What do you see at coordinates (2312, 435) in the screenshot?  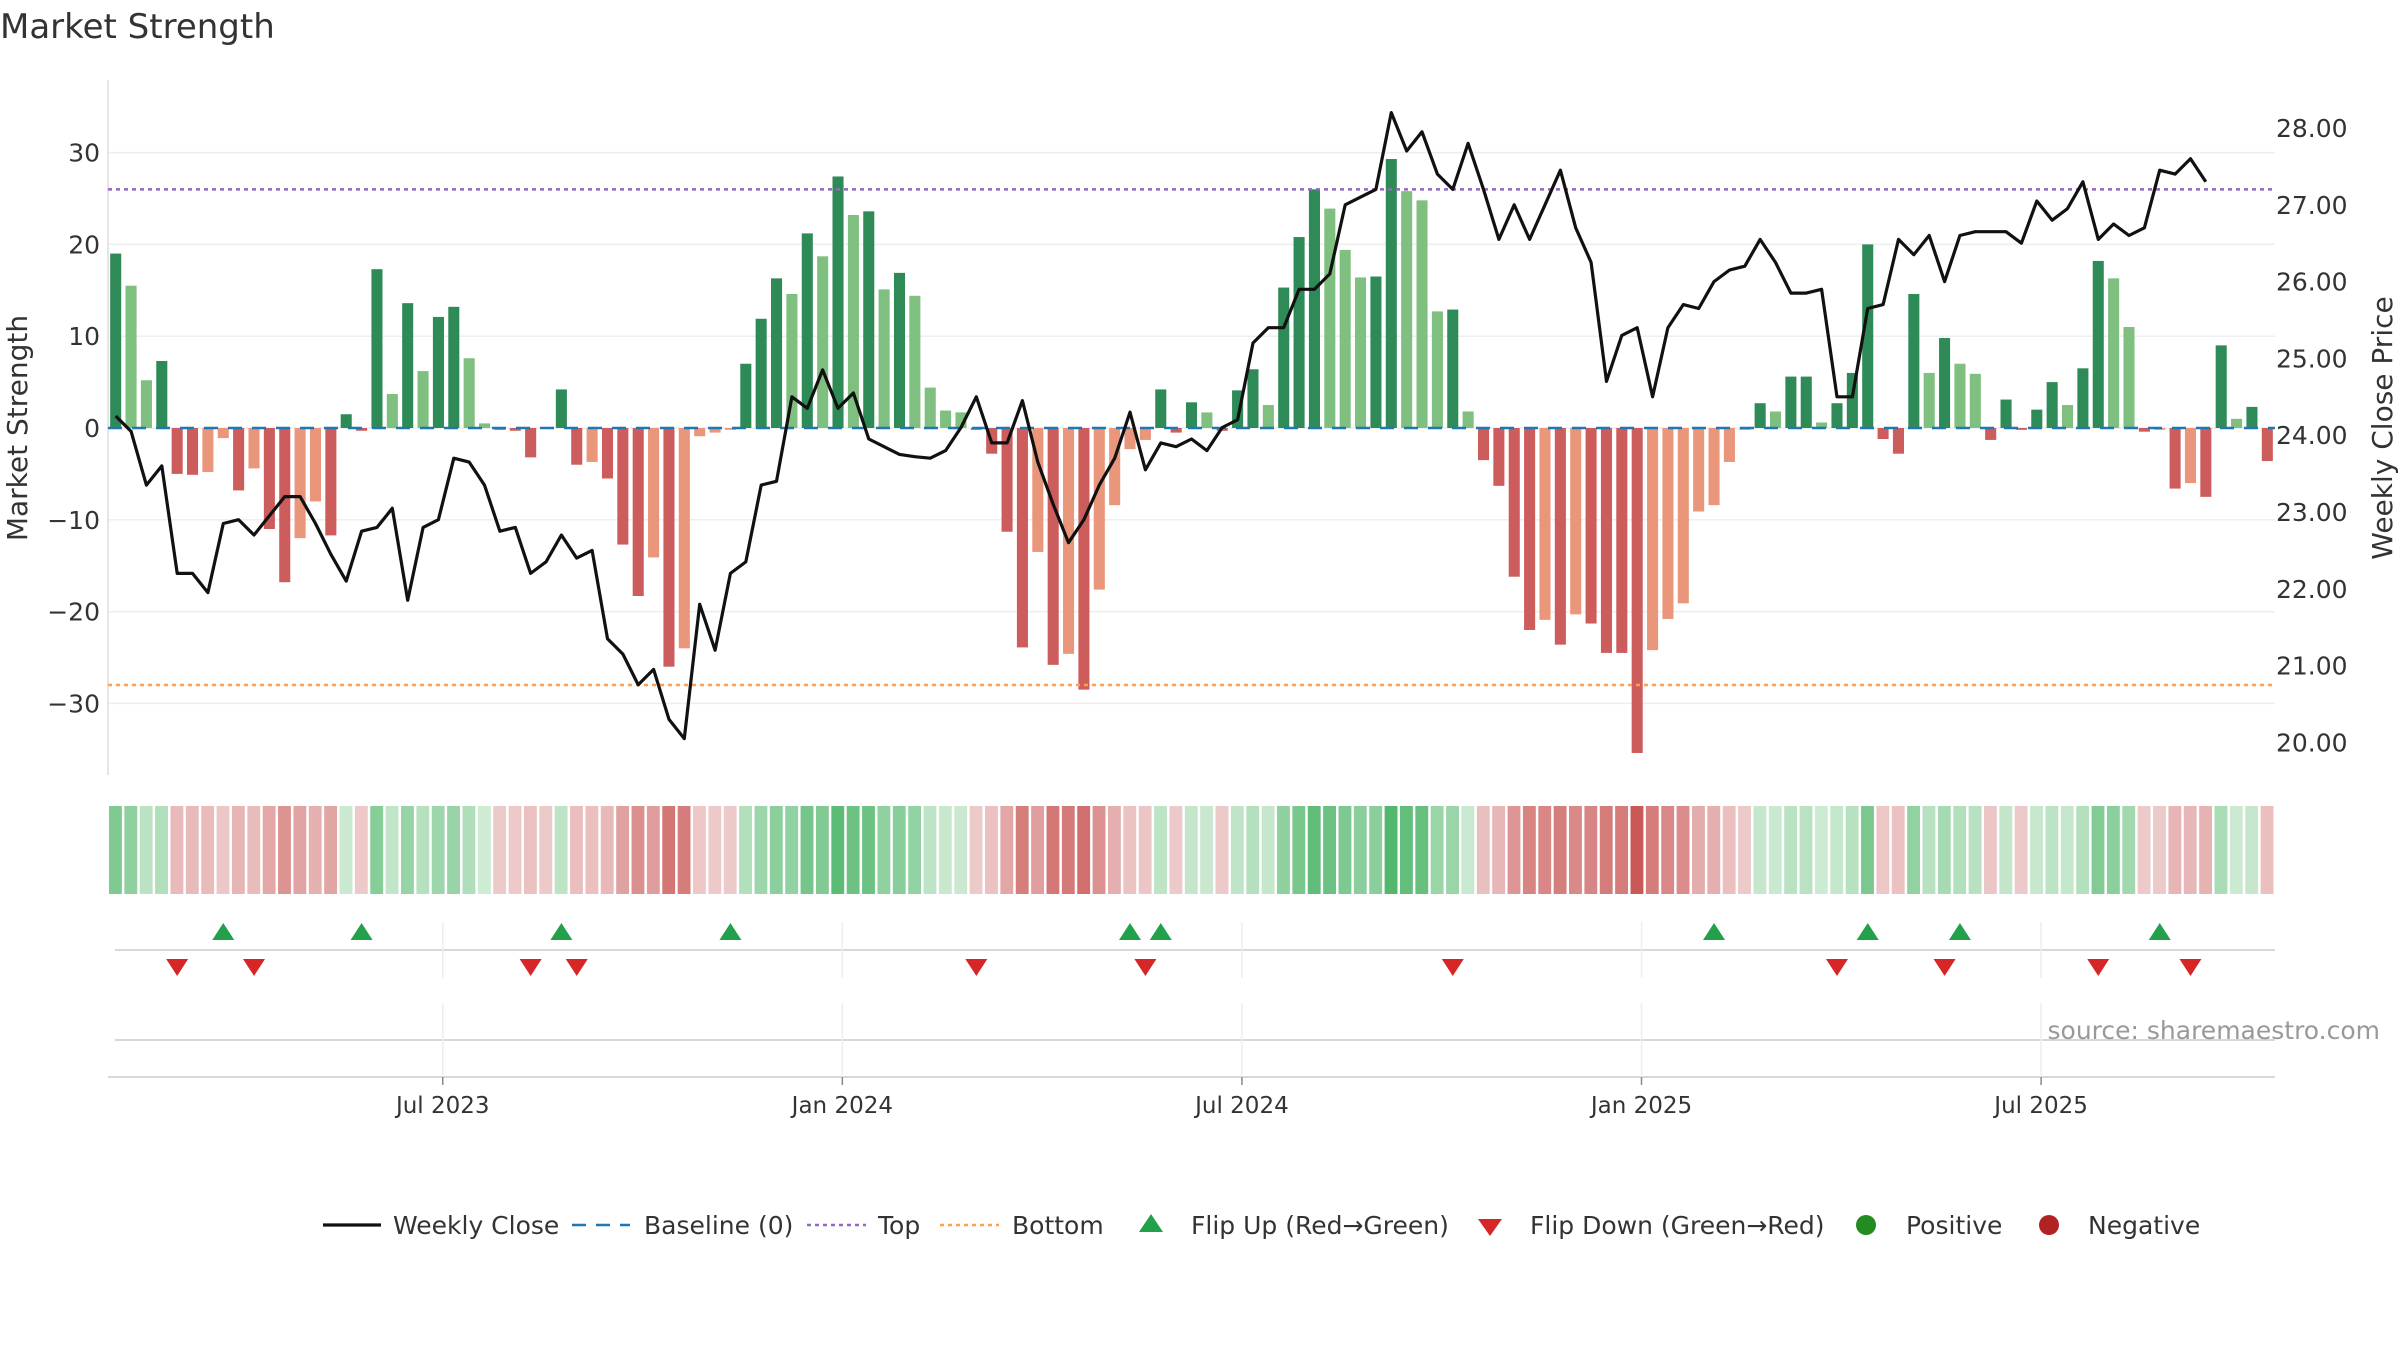 I see `right-tick-label: 24.00` at bounding box center [2312, 435].